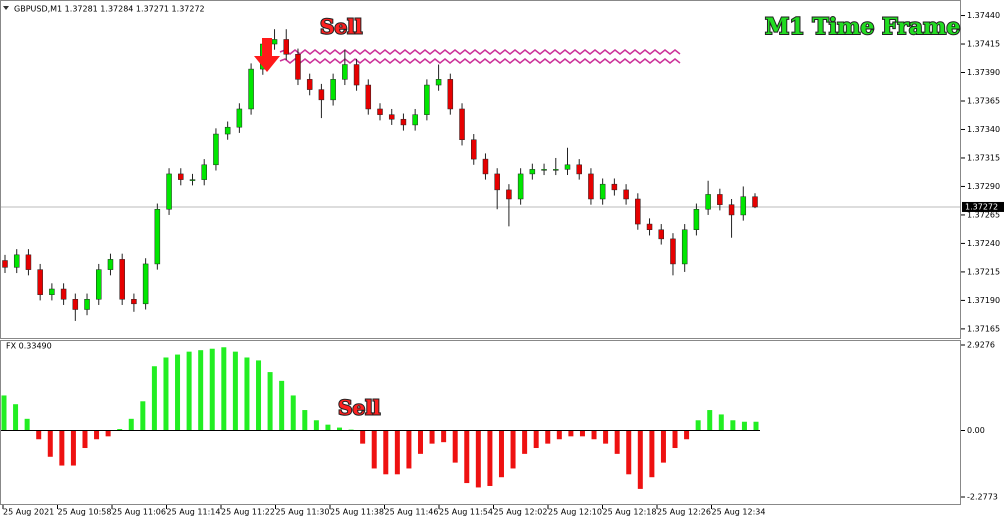 Image resolution: width=1005 pixels, height=524 pixels. Describe the element at coordinates (466, 512) in the screenshot. I see `x-tick-label: 25 Aug 11:54` at that location.